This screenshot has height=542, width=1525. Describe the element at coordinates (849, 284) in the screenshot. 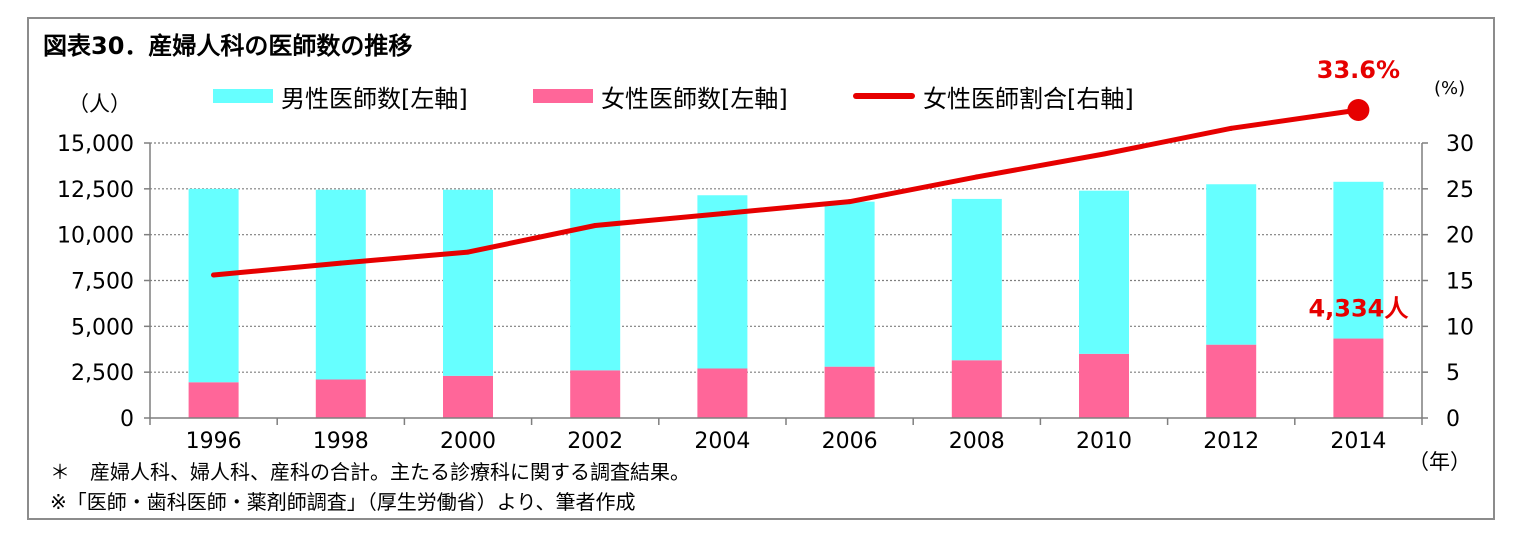

I see `bar-male-2006` at that location.